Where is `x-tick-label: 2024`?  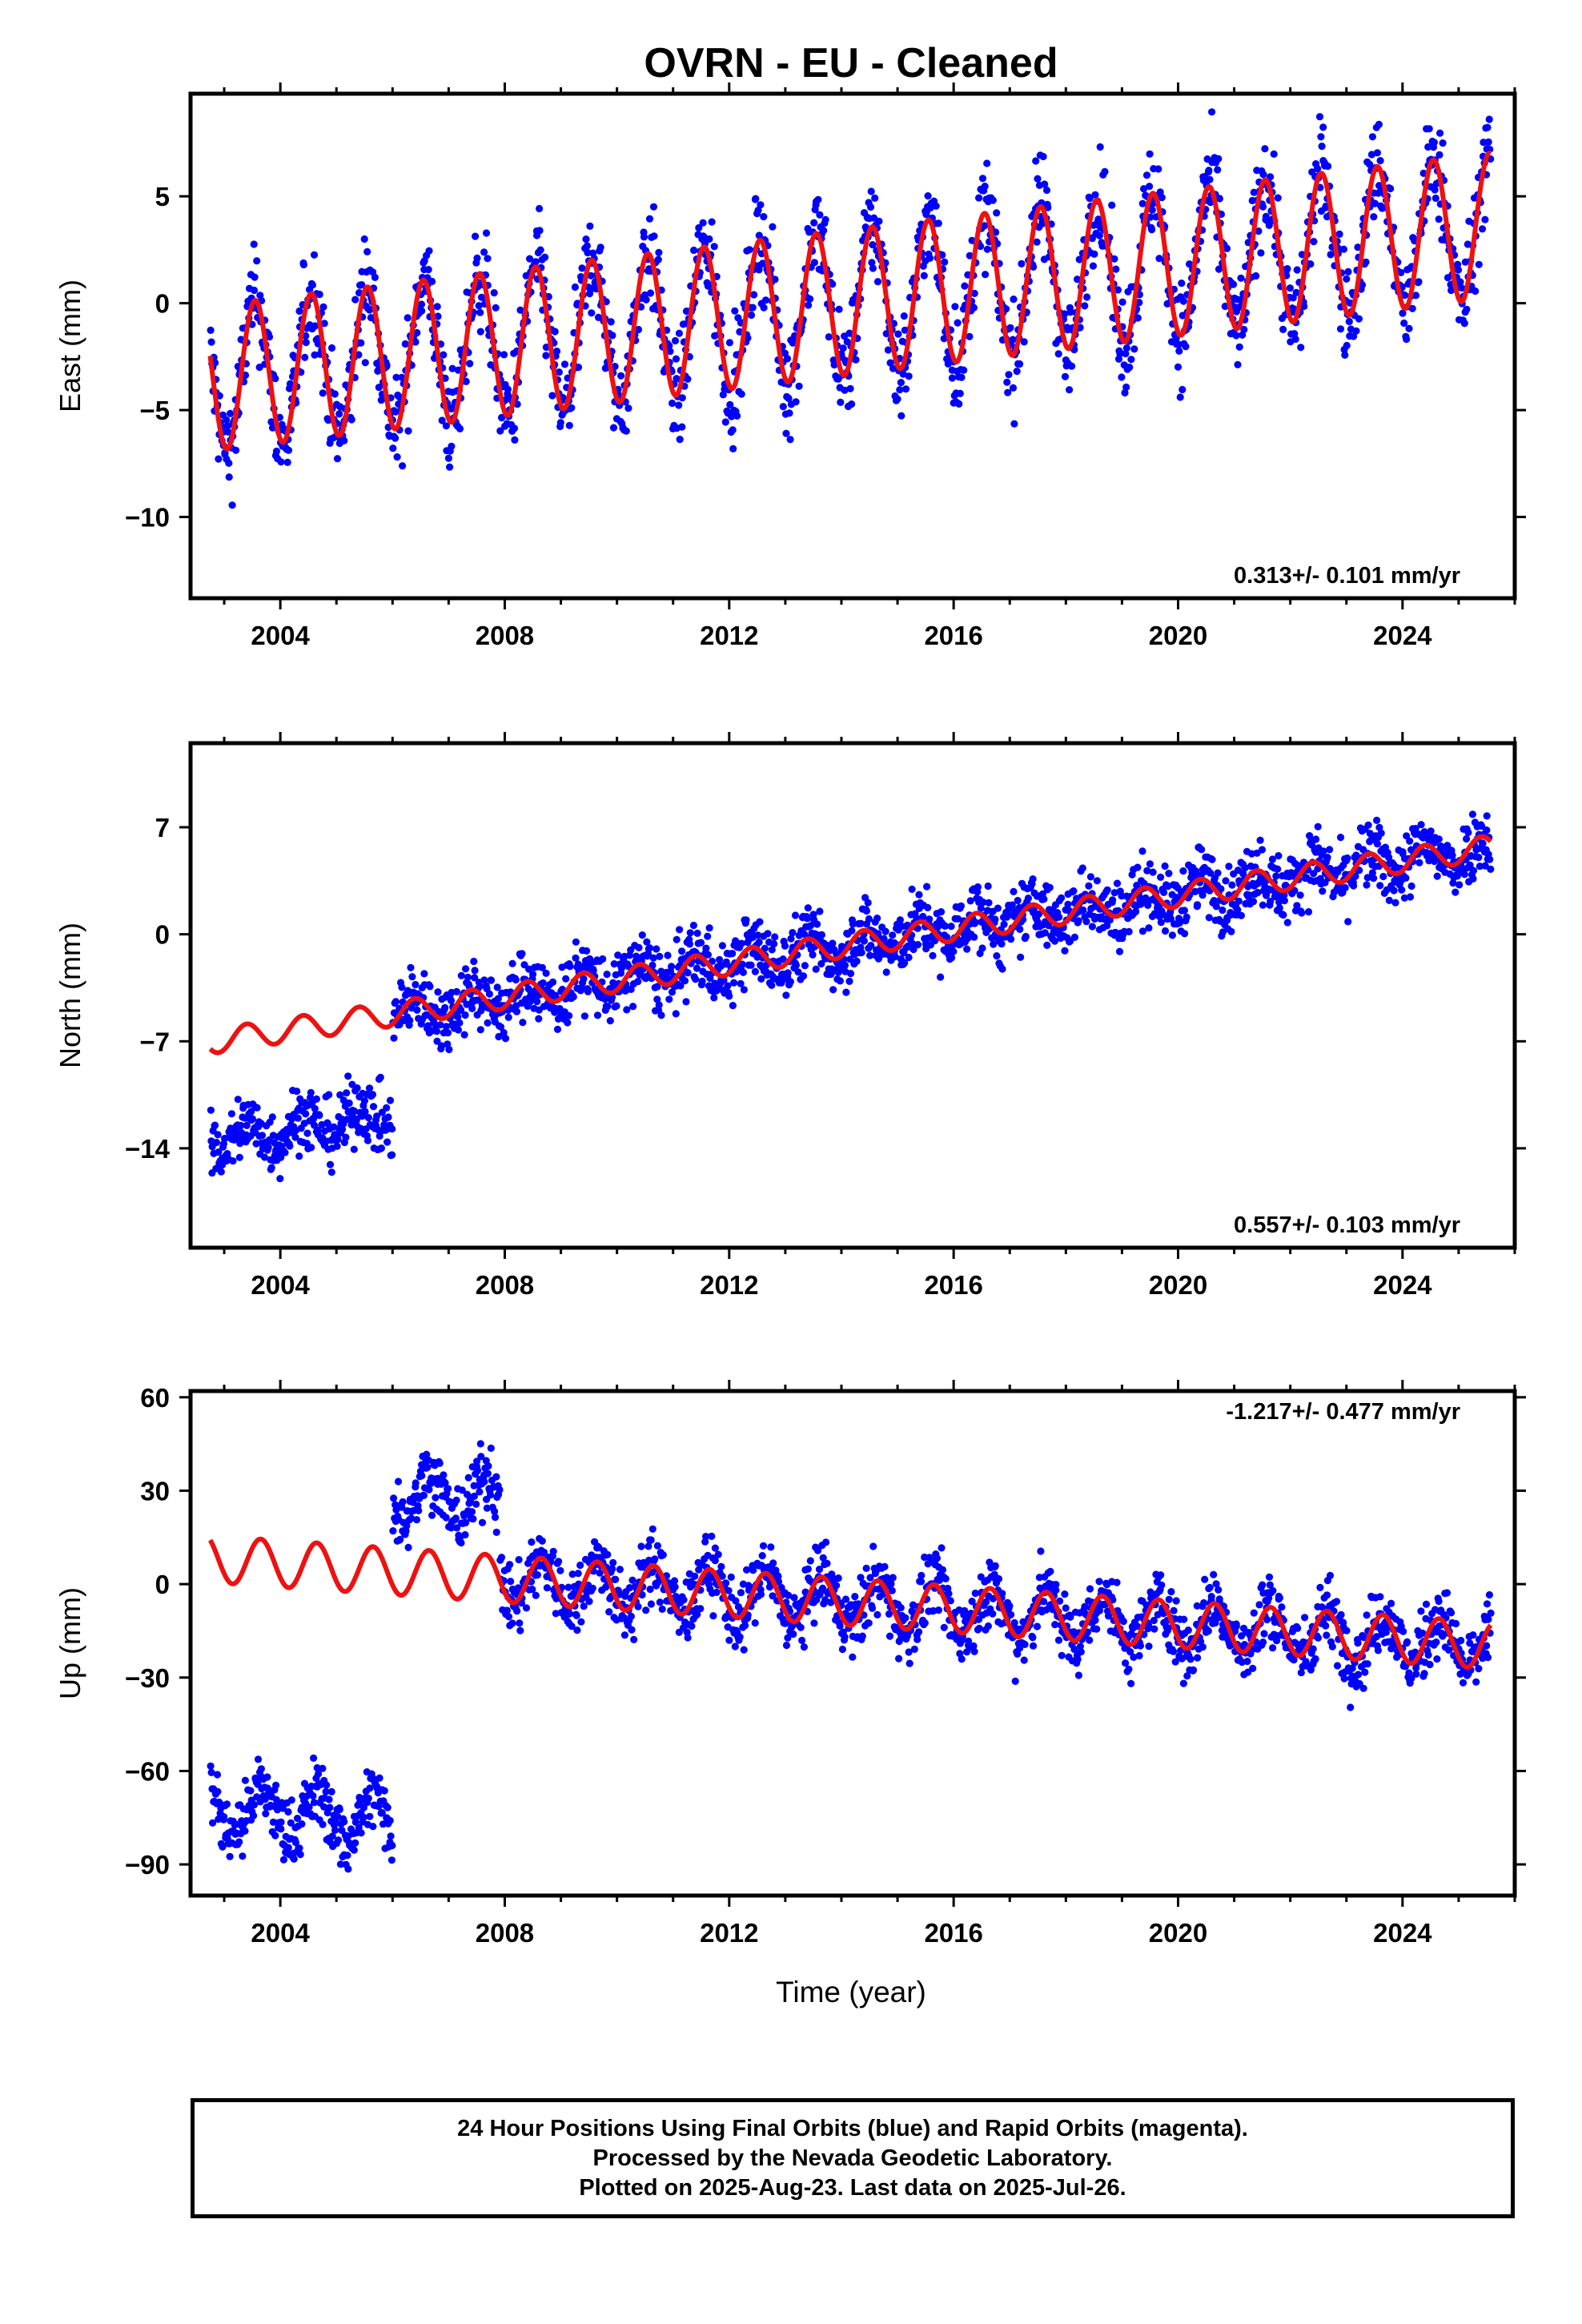 x-tick-label: 2024 is located at coordinates (1403, 635).